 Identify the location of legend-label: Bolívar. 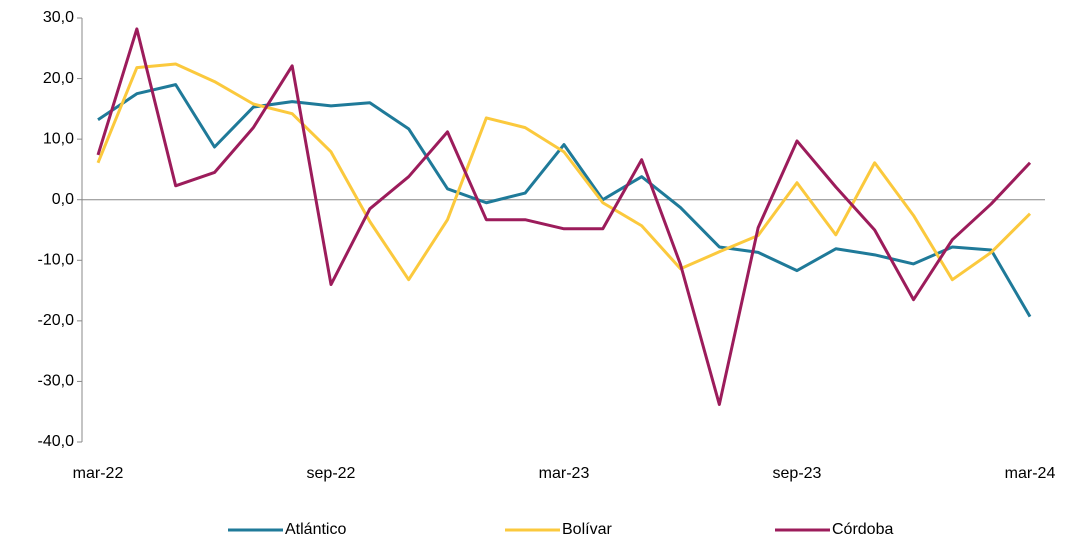
(587, 529).